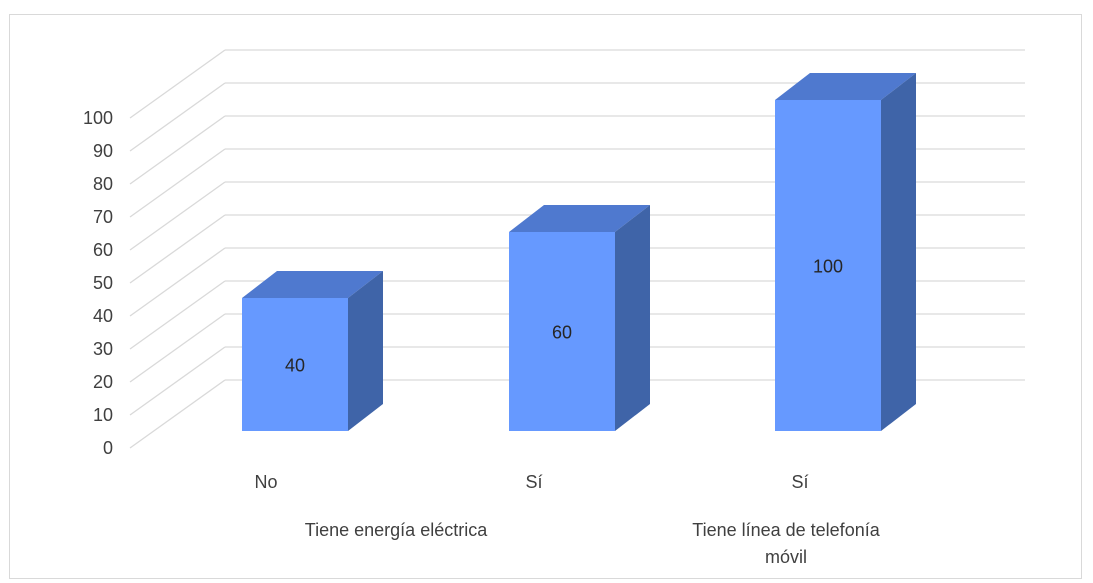 This screenshot has width=1093, height=583. I want to click on x-group-label-1: Tiene energía eléctrica, so click(396, 530).